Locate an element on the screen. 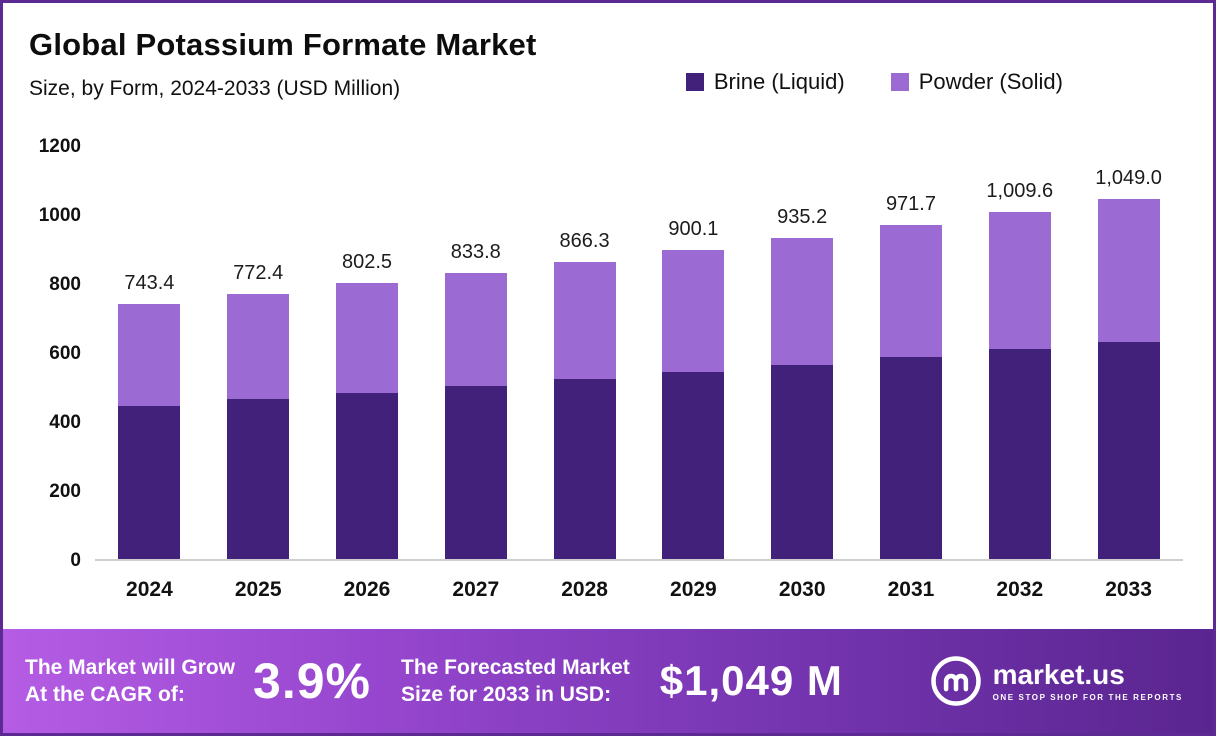 Image resolution: width=1216 pixels, height=736 pixels. x-axis-label: 2030 is located at coordinates (802, 589).